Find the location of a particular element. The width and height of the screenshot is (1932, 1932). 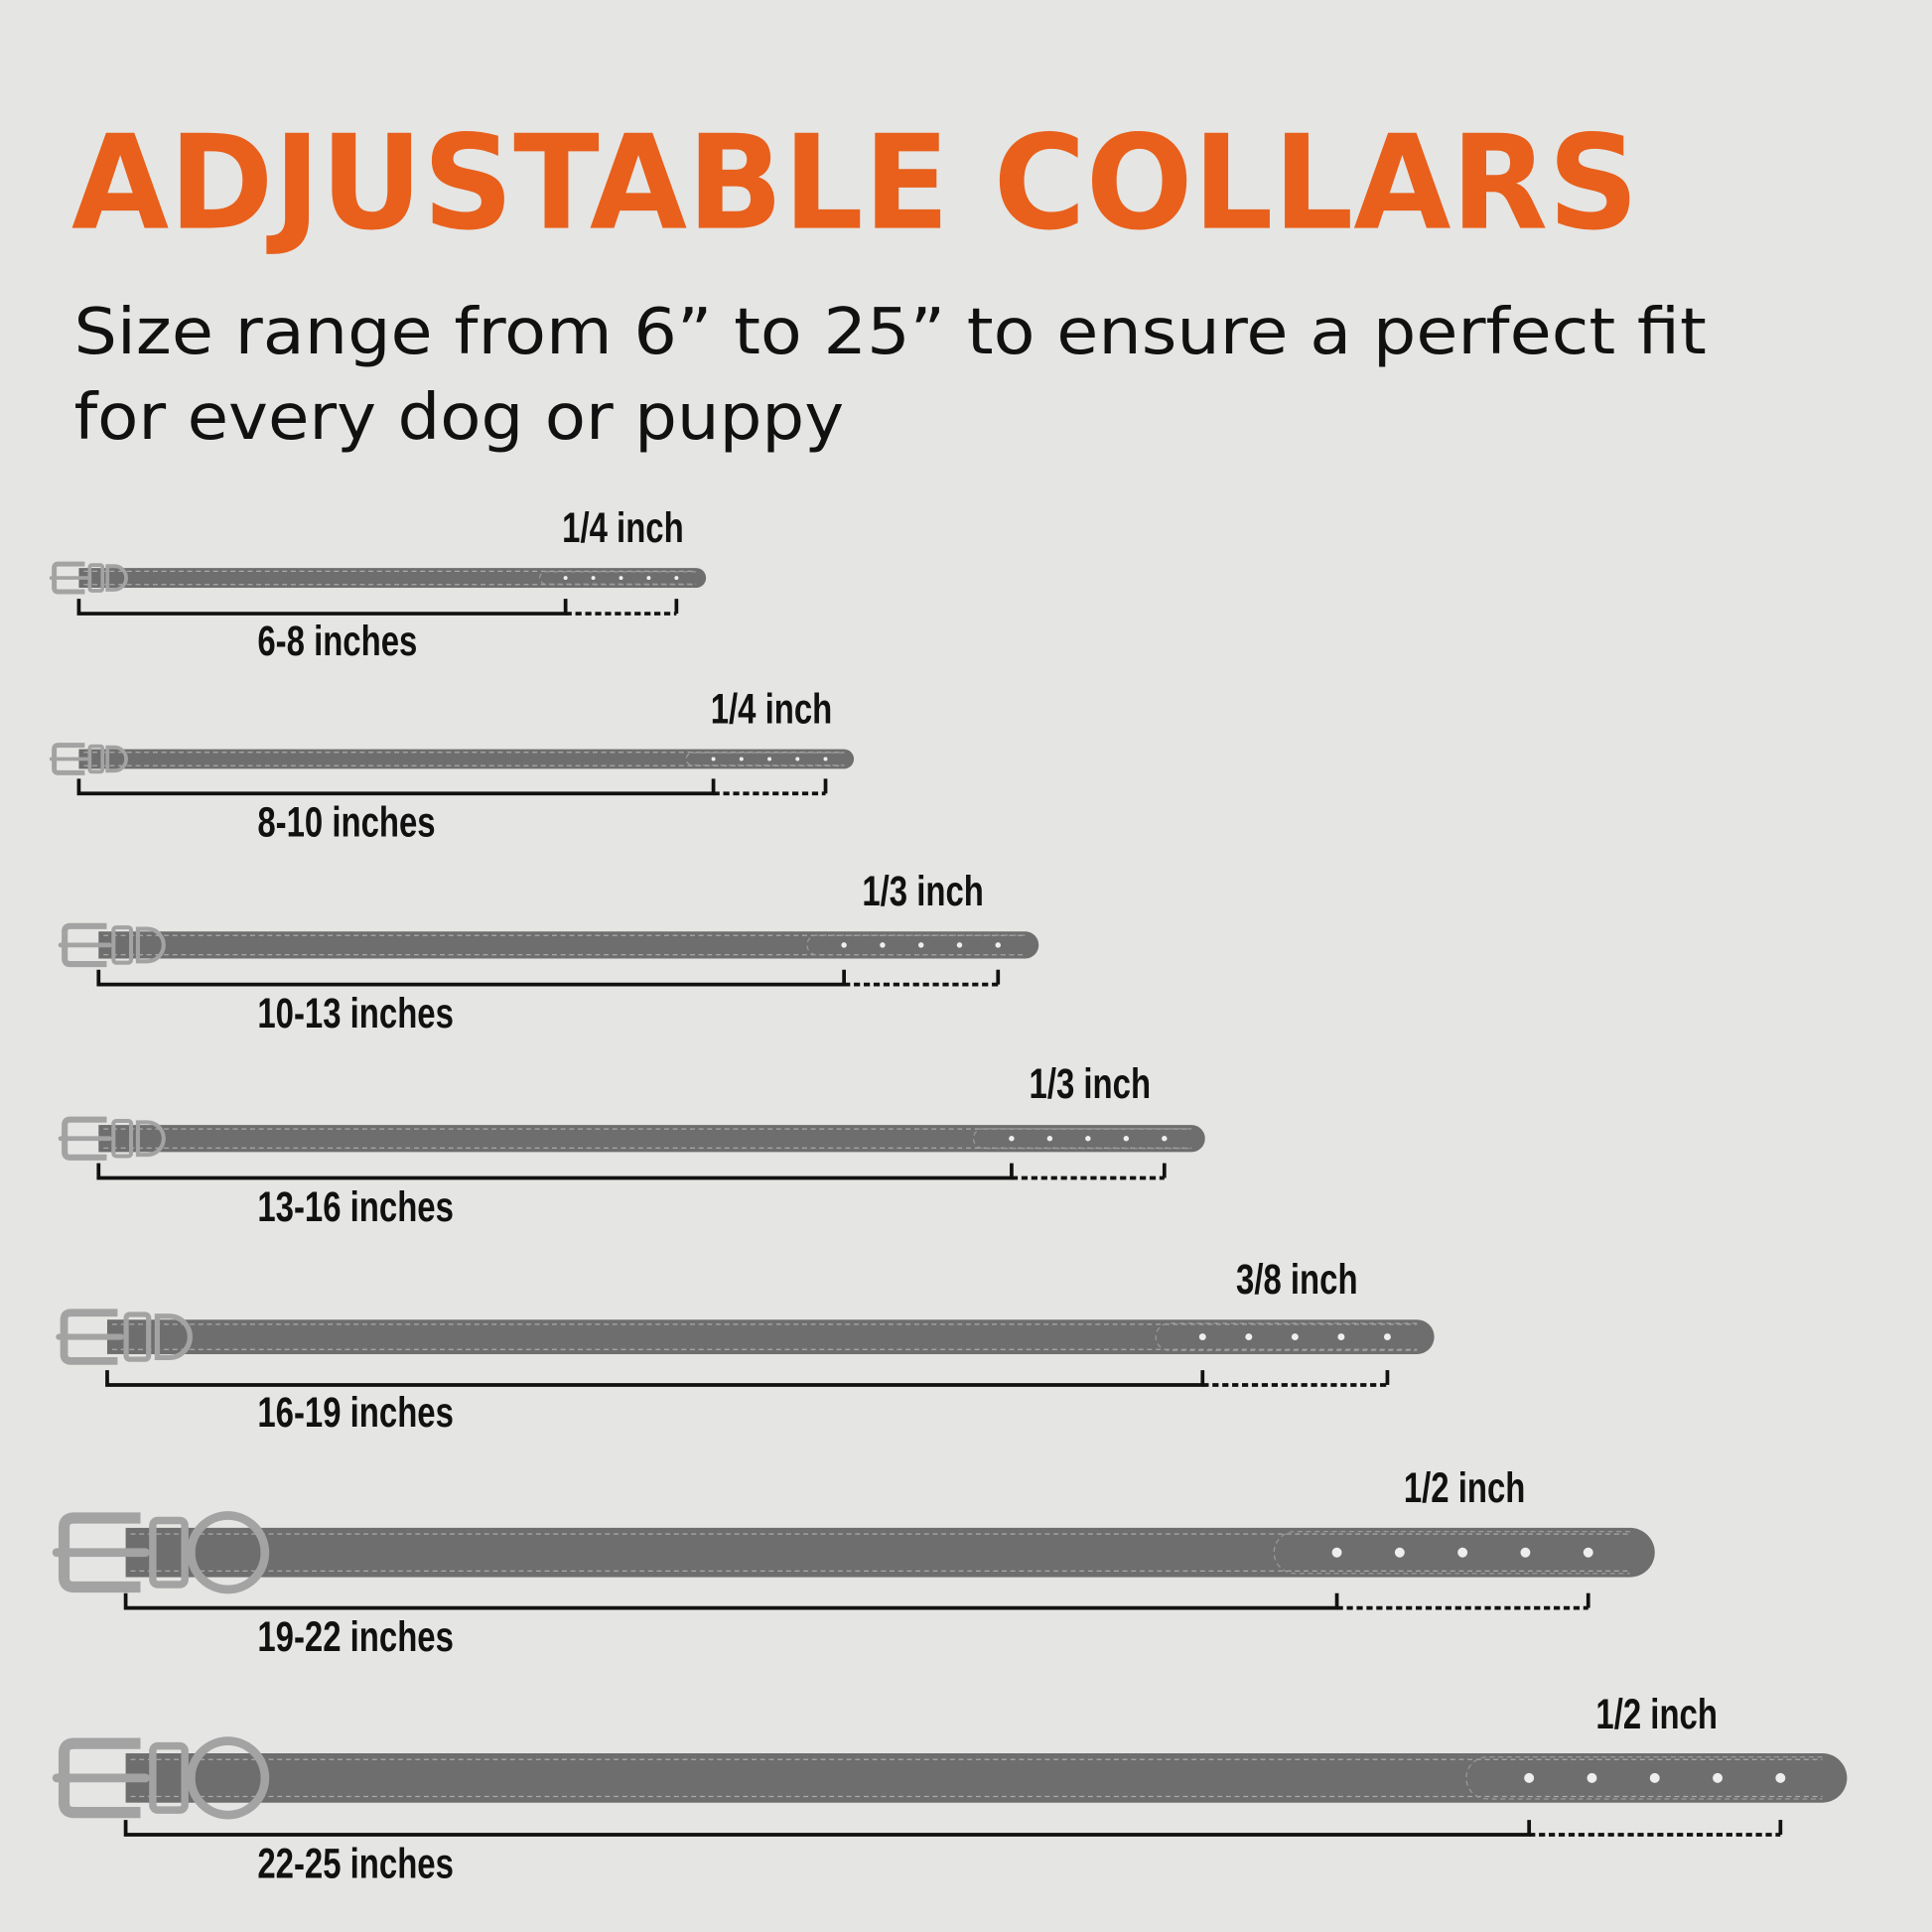

size-range-label: 6-8 inches is located at coordinates (337, 642).